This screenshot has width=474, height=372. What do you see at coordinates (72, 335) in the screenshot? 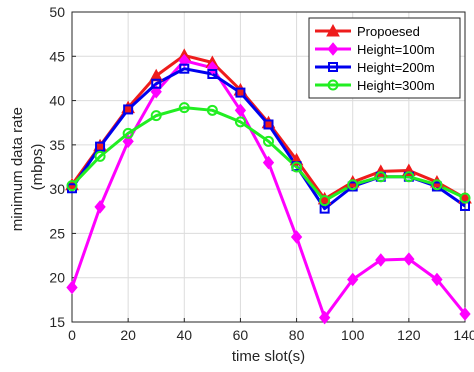
I see `x-tick-label: 0` at bounding box center [72, 335].